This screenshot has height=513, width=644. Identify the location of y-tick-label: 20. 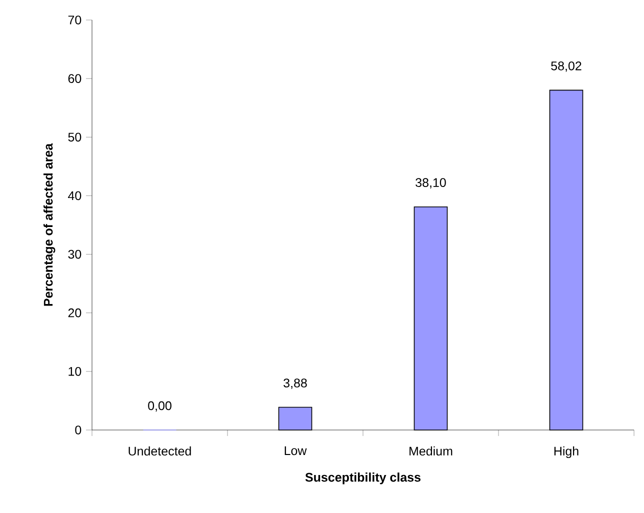
(75, 313).